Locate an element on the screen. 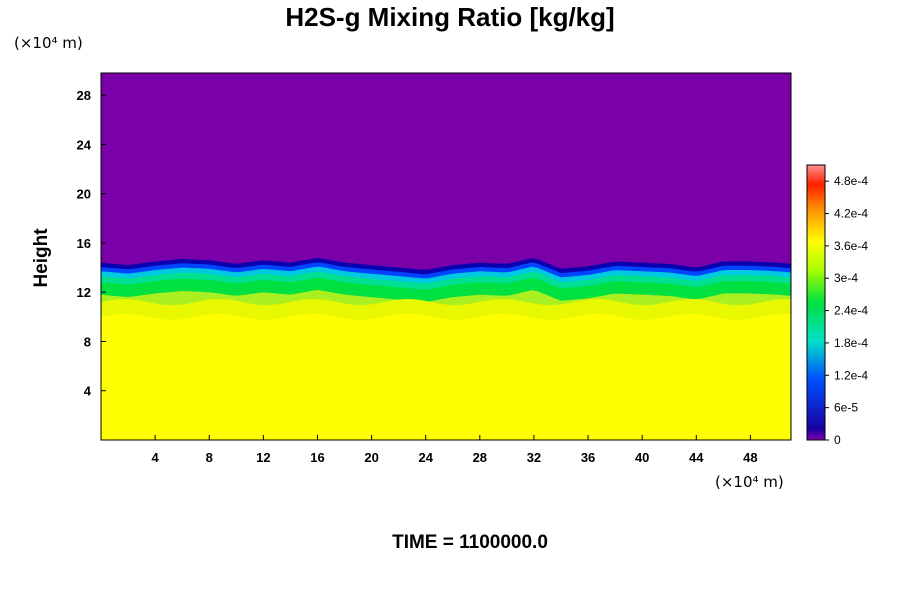 The image size is (900, 600). x-tick-label: 44 is located at coordinates (696, 457).